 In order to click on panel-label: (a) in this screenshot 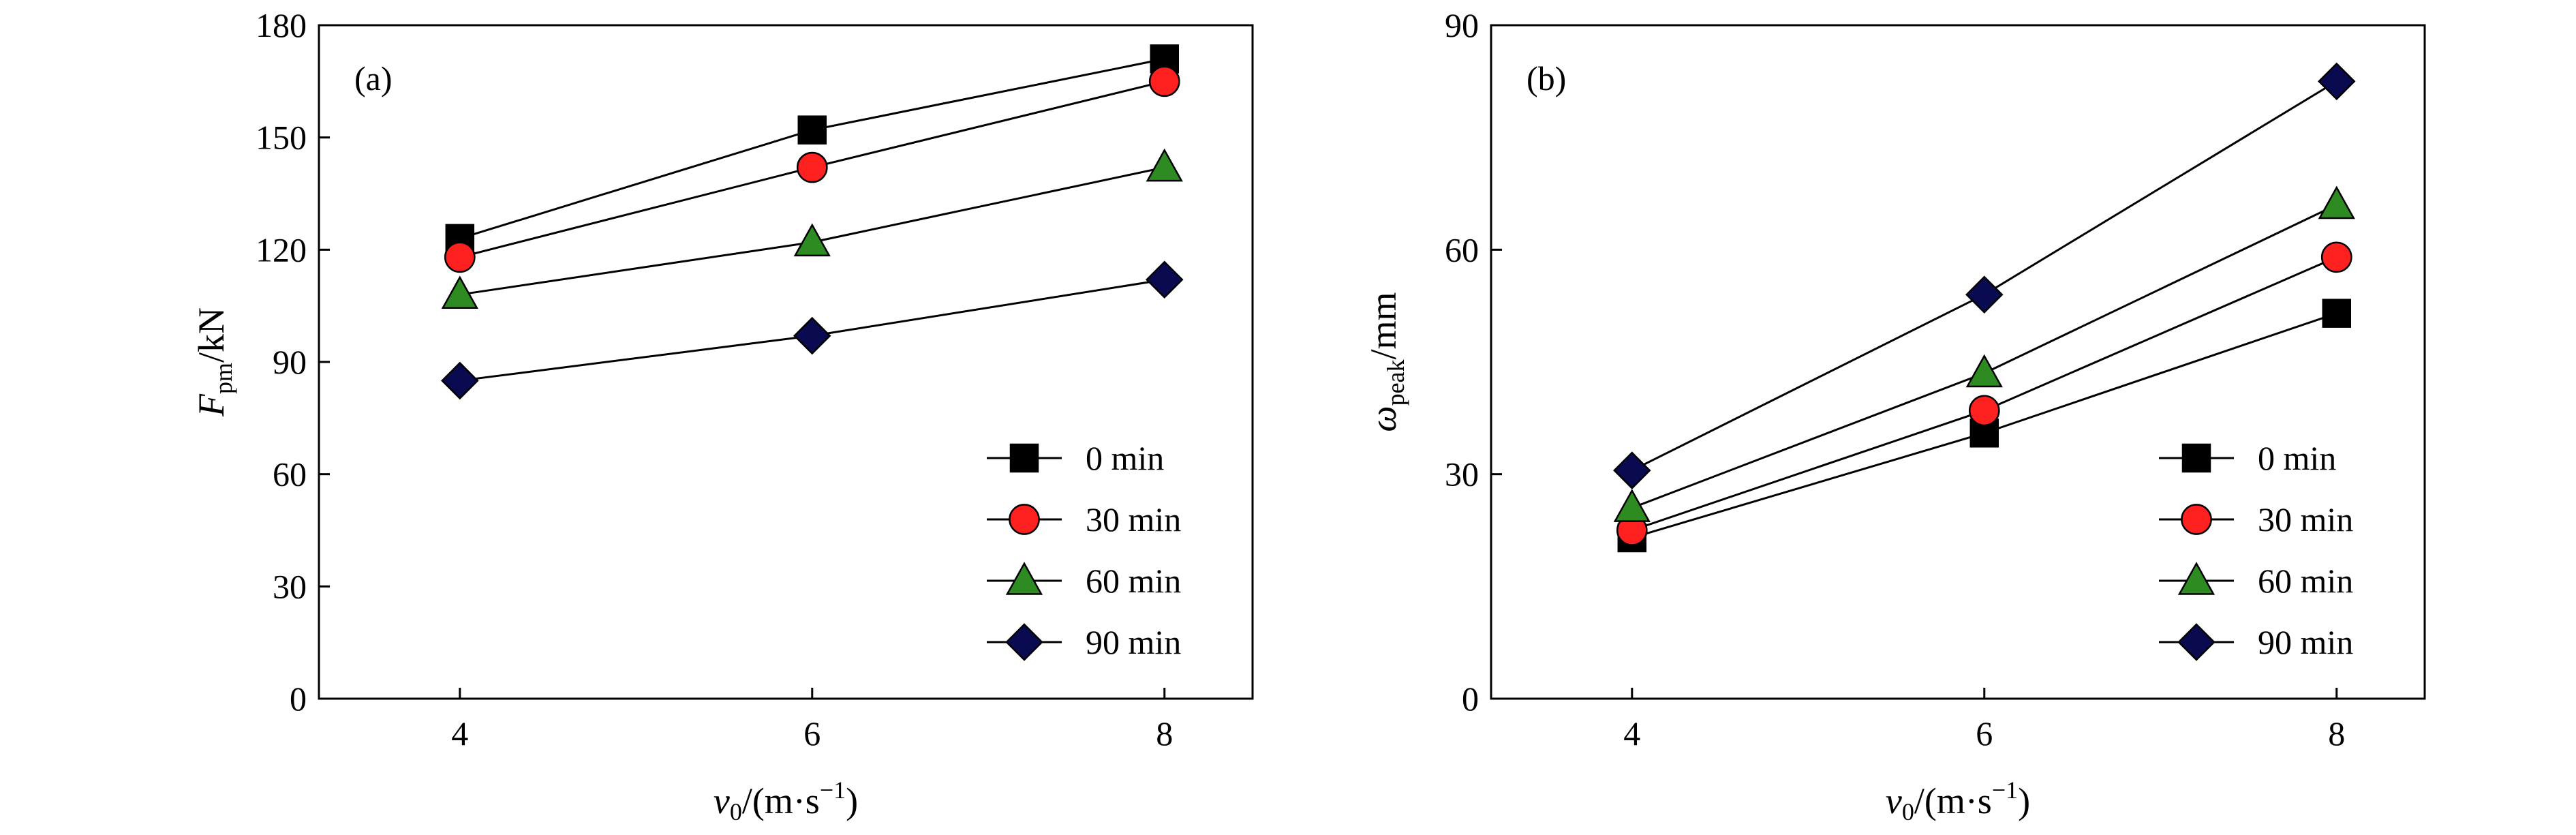, I will do `click(374, 78)`.